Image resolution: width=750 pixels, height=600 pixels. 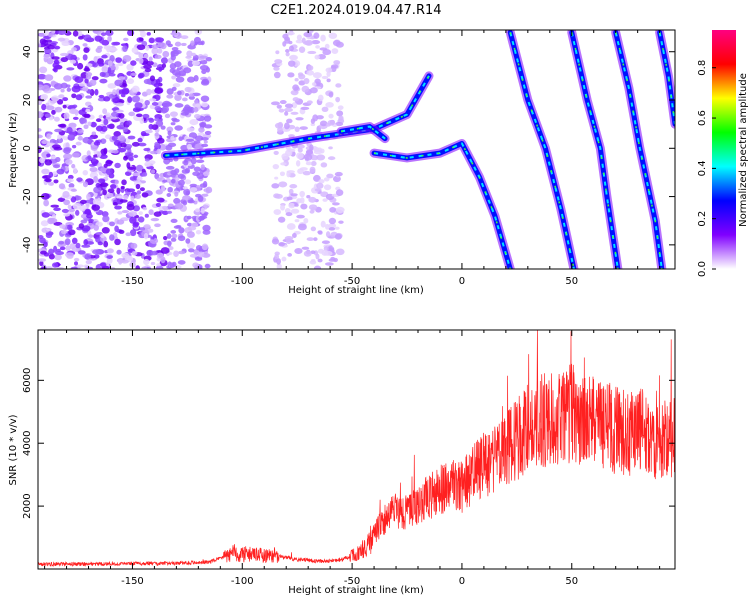 What do you see at coordinates (638, 150) in the screenshot?
I see `feature-peak` at bounding box center [638, 150].